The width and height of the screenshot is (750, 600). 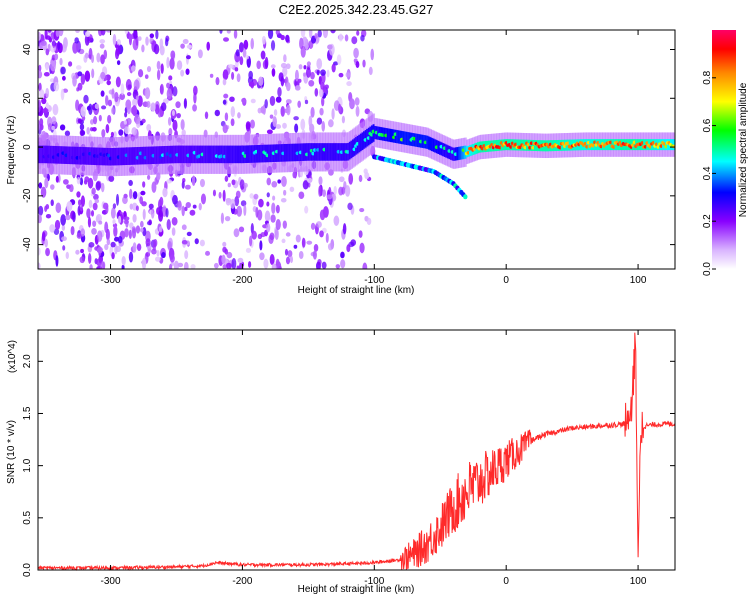 I want to click on colorbar-tick-label: 0.2, so click(x=707, y=221).